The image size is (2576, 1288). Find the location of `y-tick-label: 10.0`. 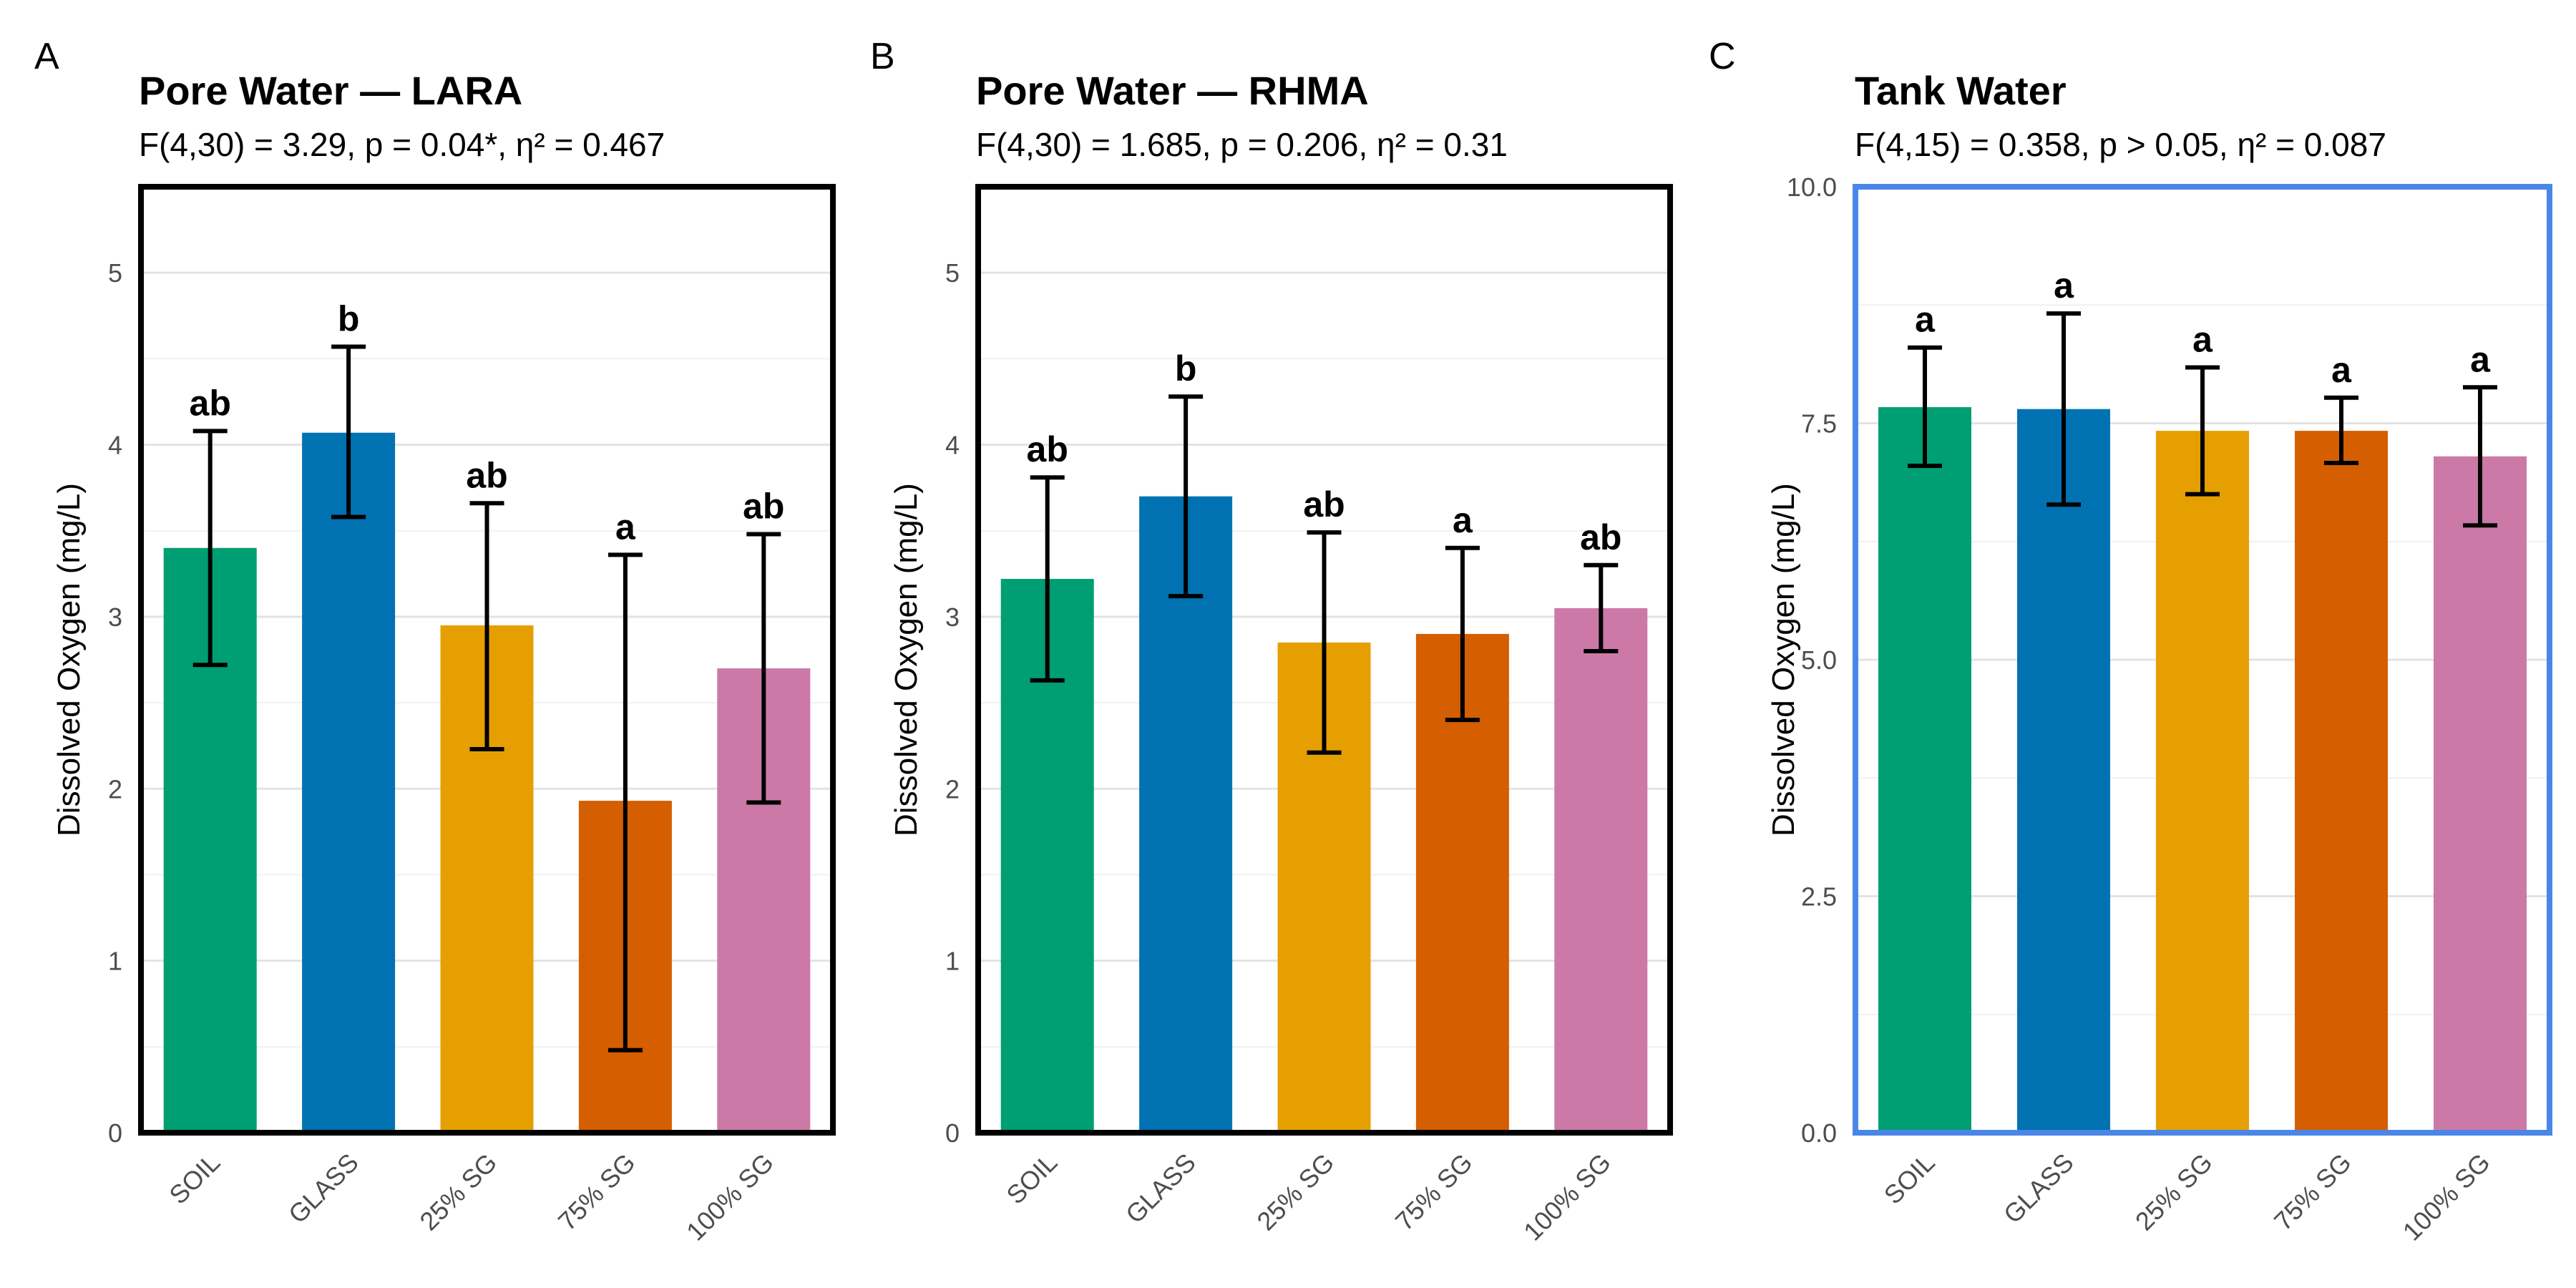

y-tick-label: 10.0 is located at coordinates (1812, 187).